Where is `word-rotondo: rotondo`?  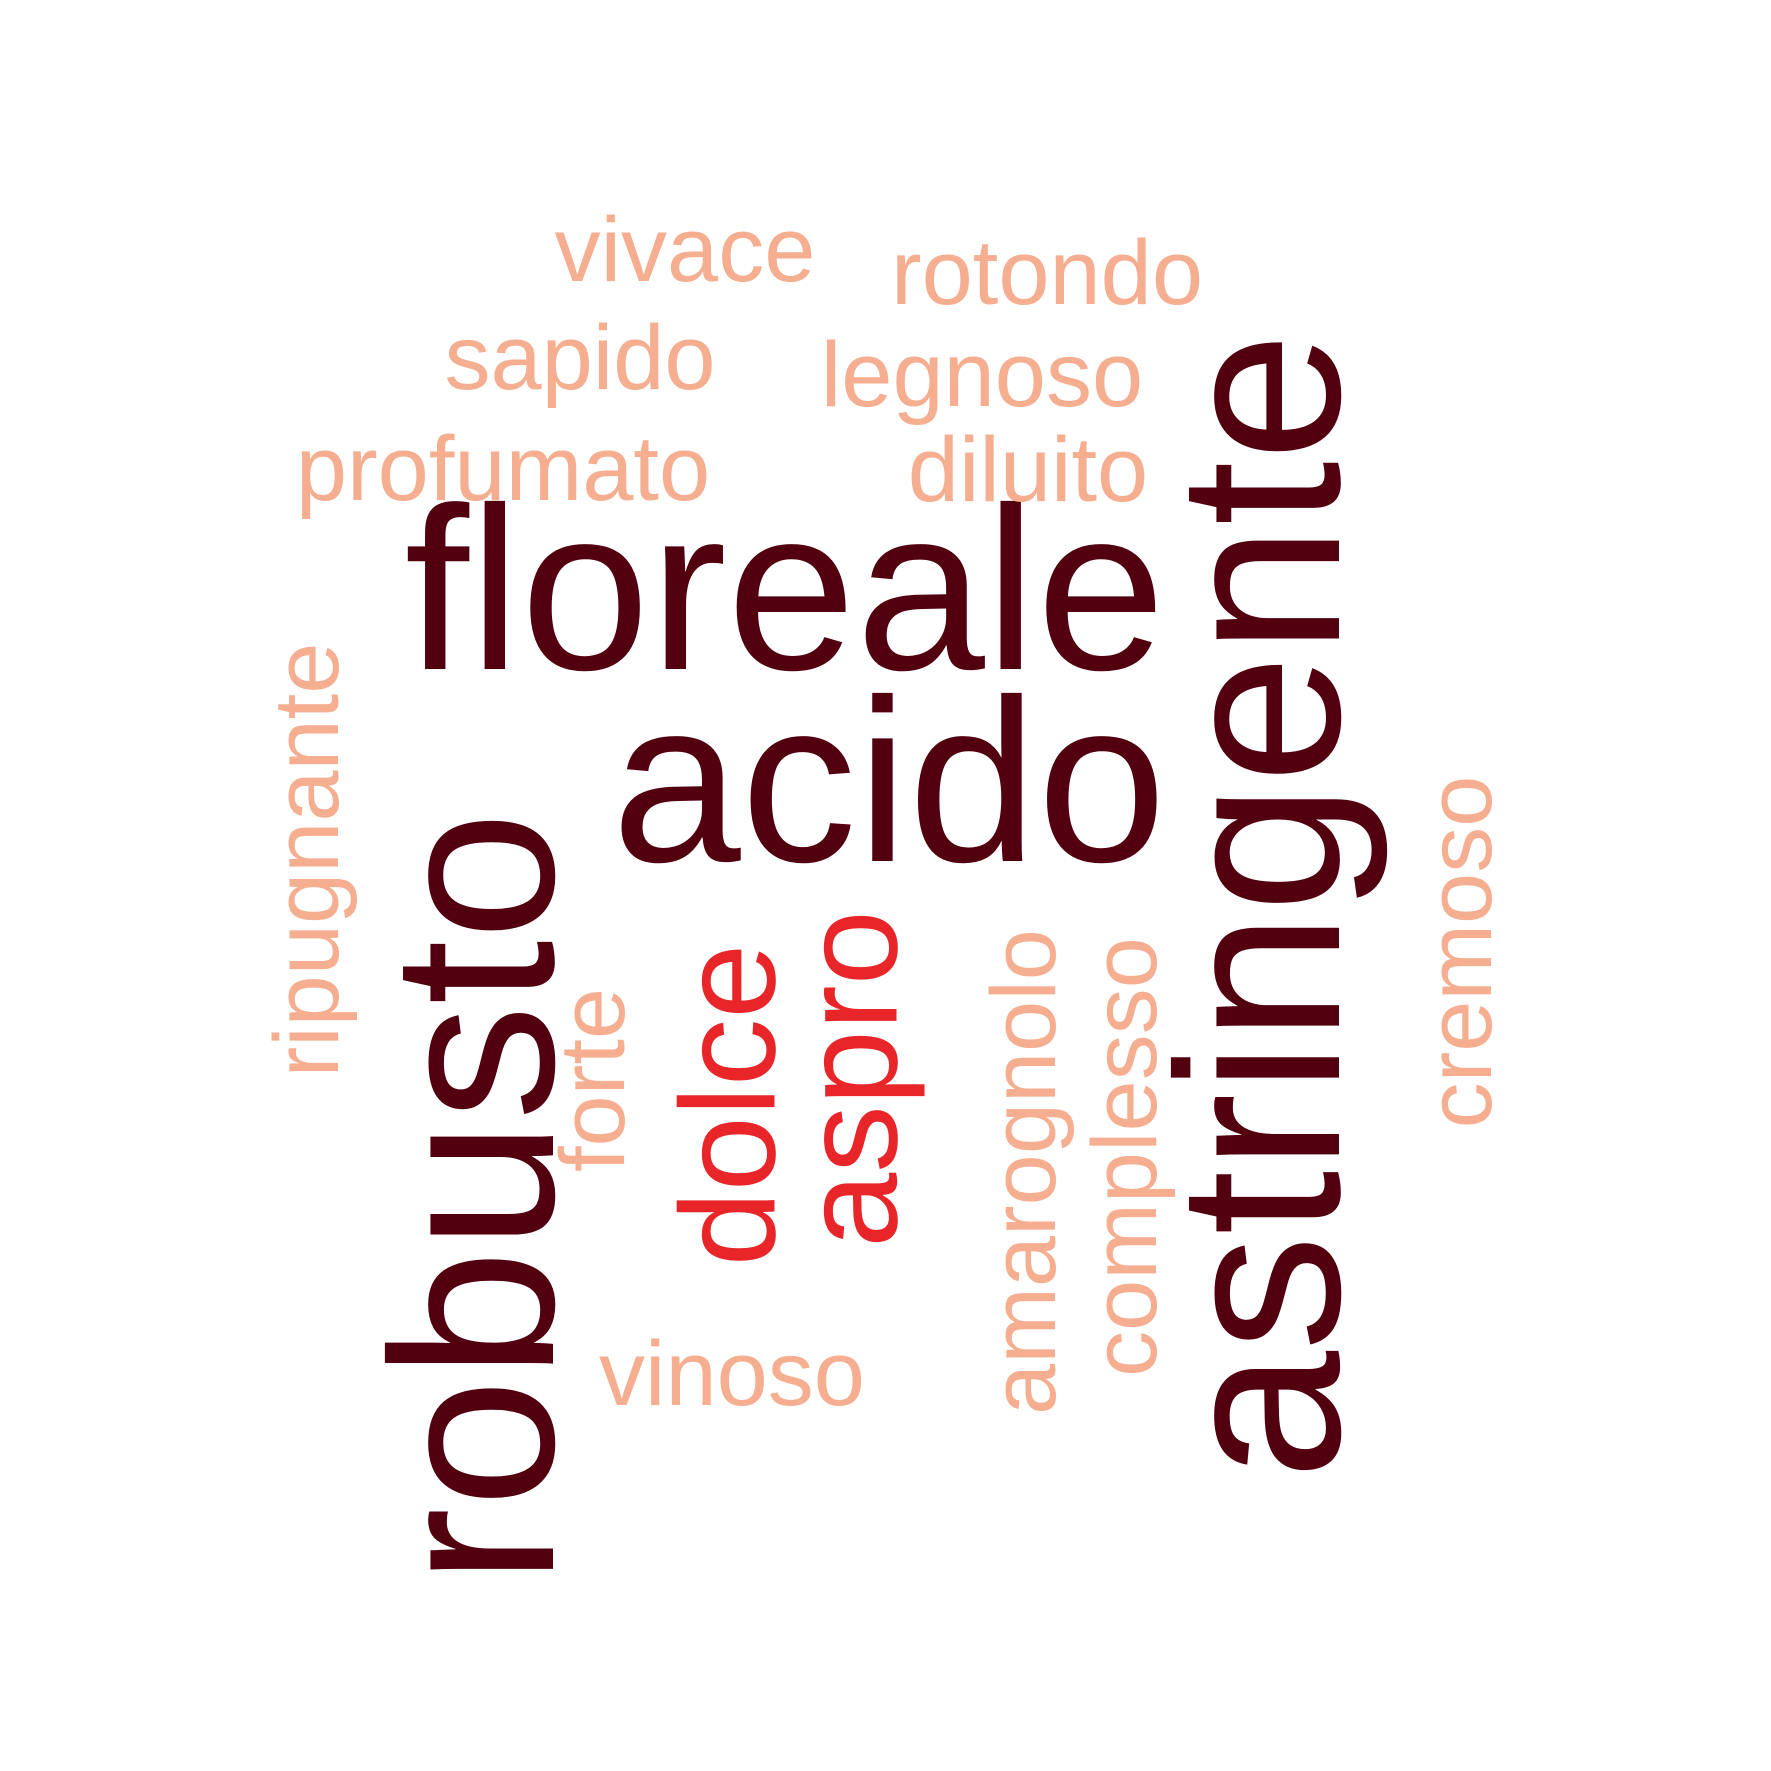 word-rotondo: rotondo is located at coordinates (1047, 273).